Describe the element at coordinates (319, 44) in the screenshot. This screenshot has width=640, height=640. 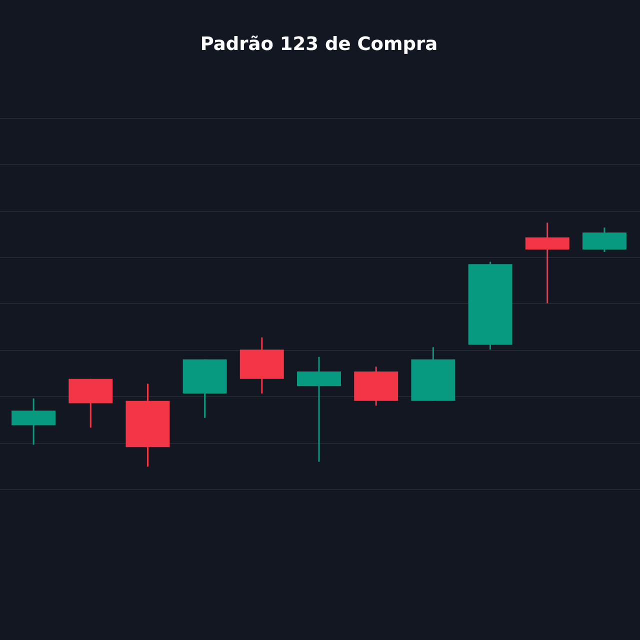
I see `chart-title: Padrão 123 de Compra` at that location.